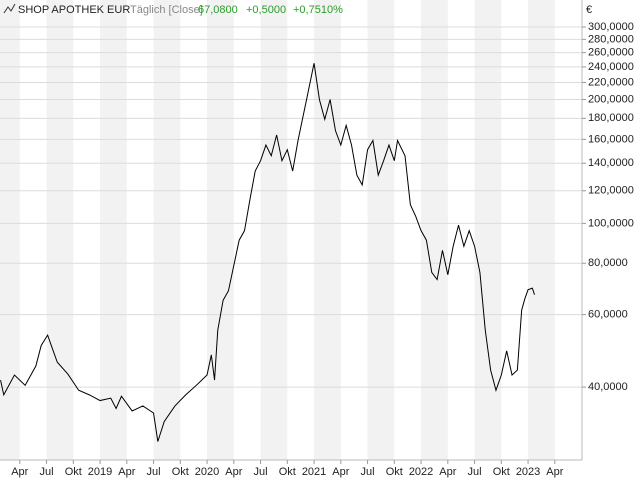 The width and height of the screenshot is (640, 480). What do you see at coordinates (528, 472) in the screenshot?
I see `x-tick-label: 2023` at bounding box center [528, 472].